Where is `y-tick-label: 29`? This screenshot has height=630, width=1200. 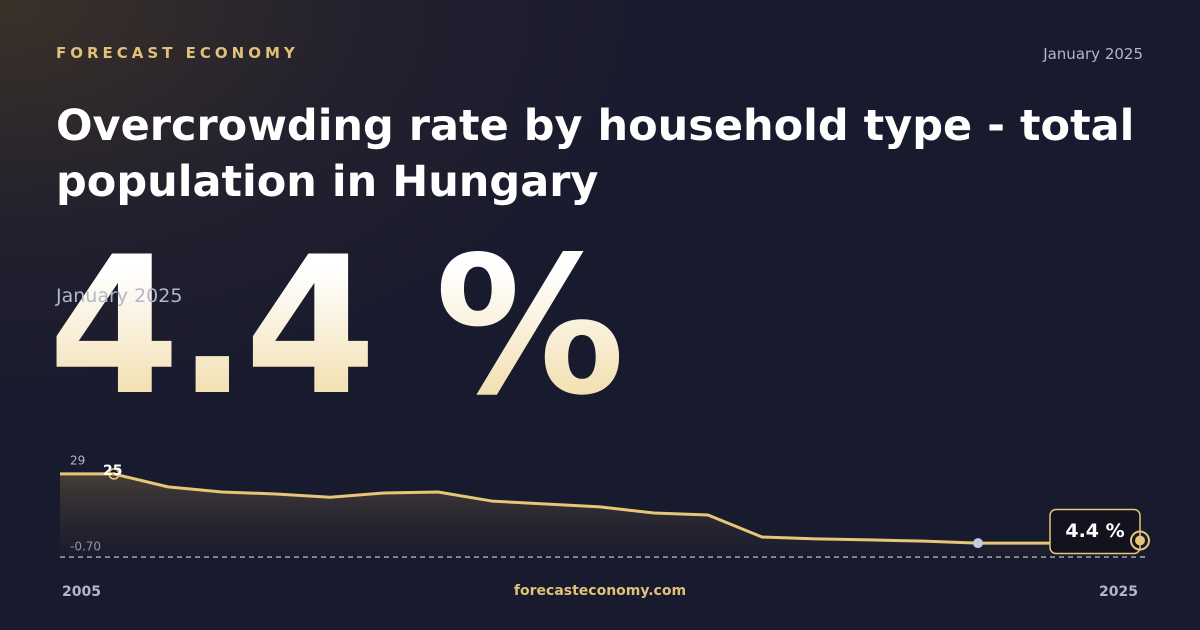
y-tick-label: 29 is located at coordinates (77, 461).